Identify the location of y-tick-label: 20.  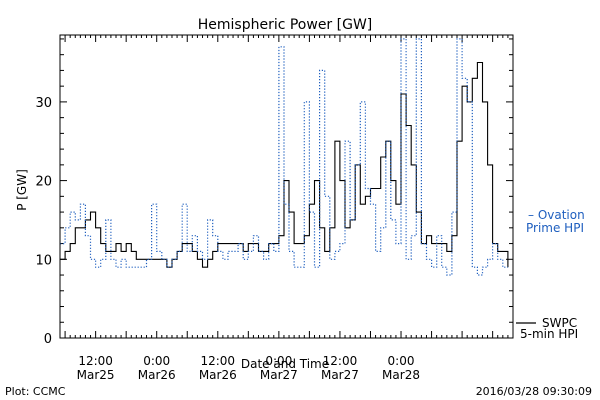
(43, 182).